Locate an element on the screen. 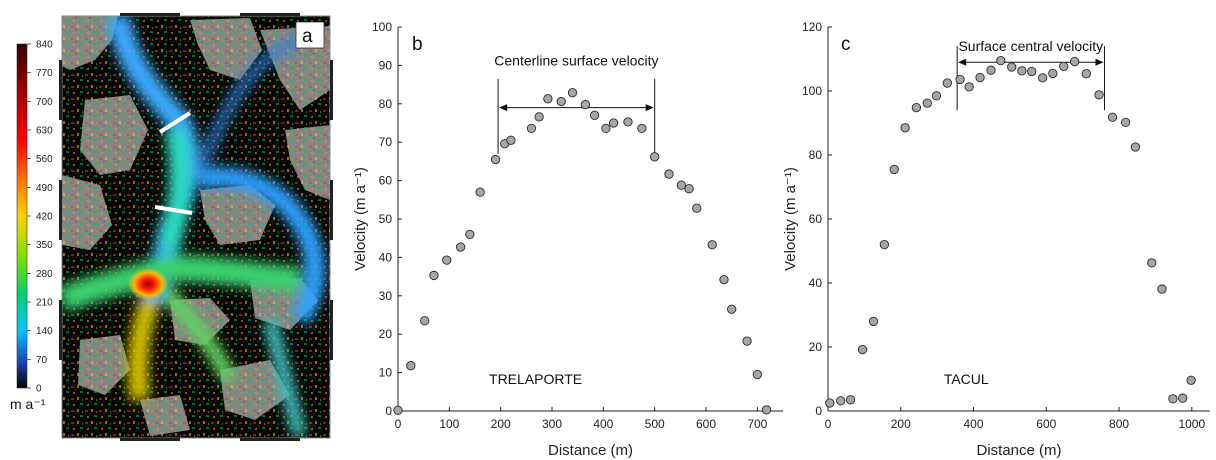 This screenshot has height=460, width=1216. y-tick-label: 100 is located at coordinates (812, 91).